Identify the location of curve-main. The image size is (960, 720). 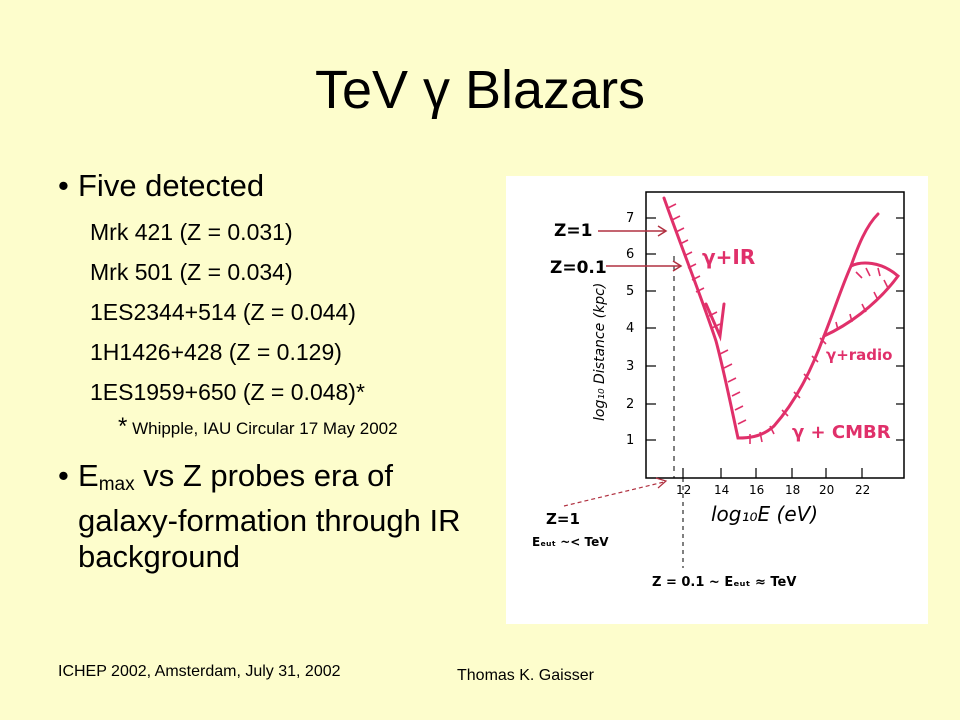
(781, 318).